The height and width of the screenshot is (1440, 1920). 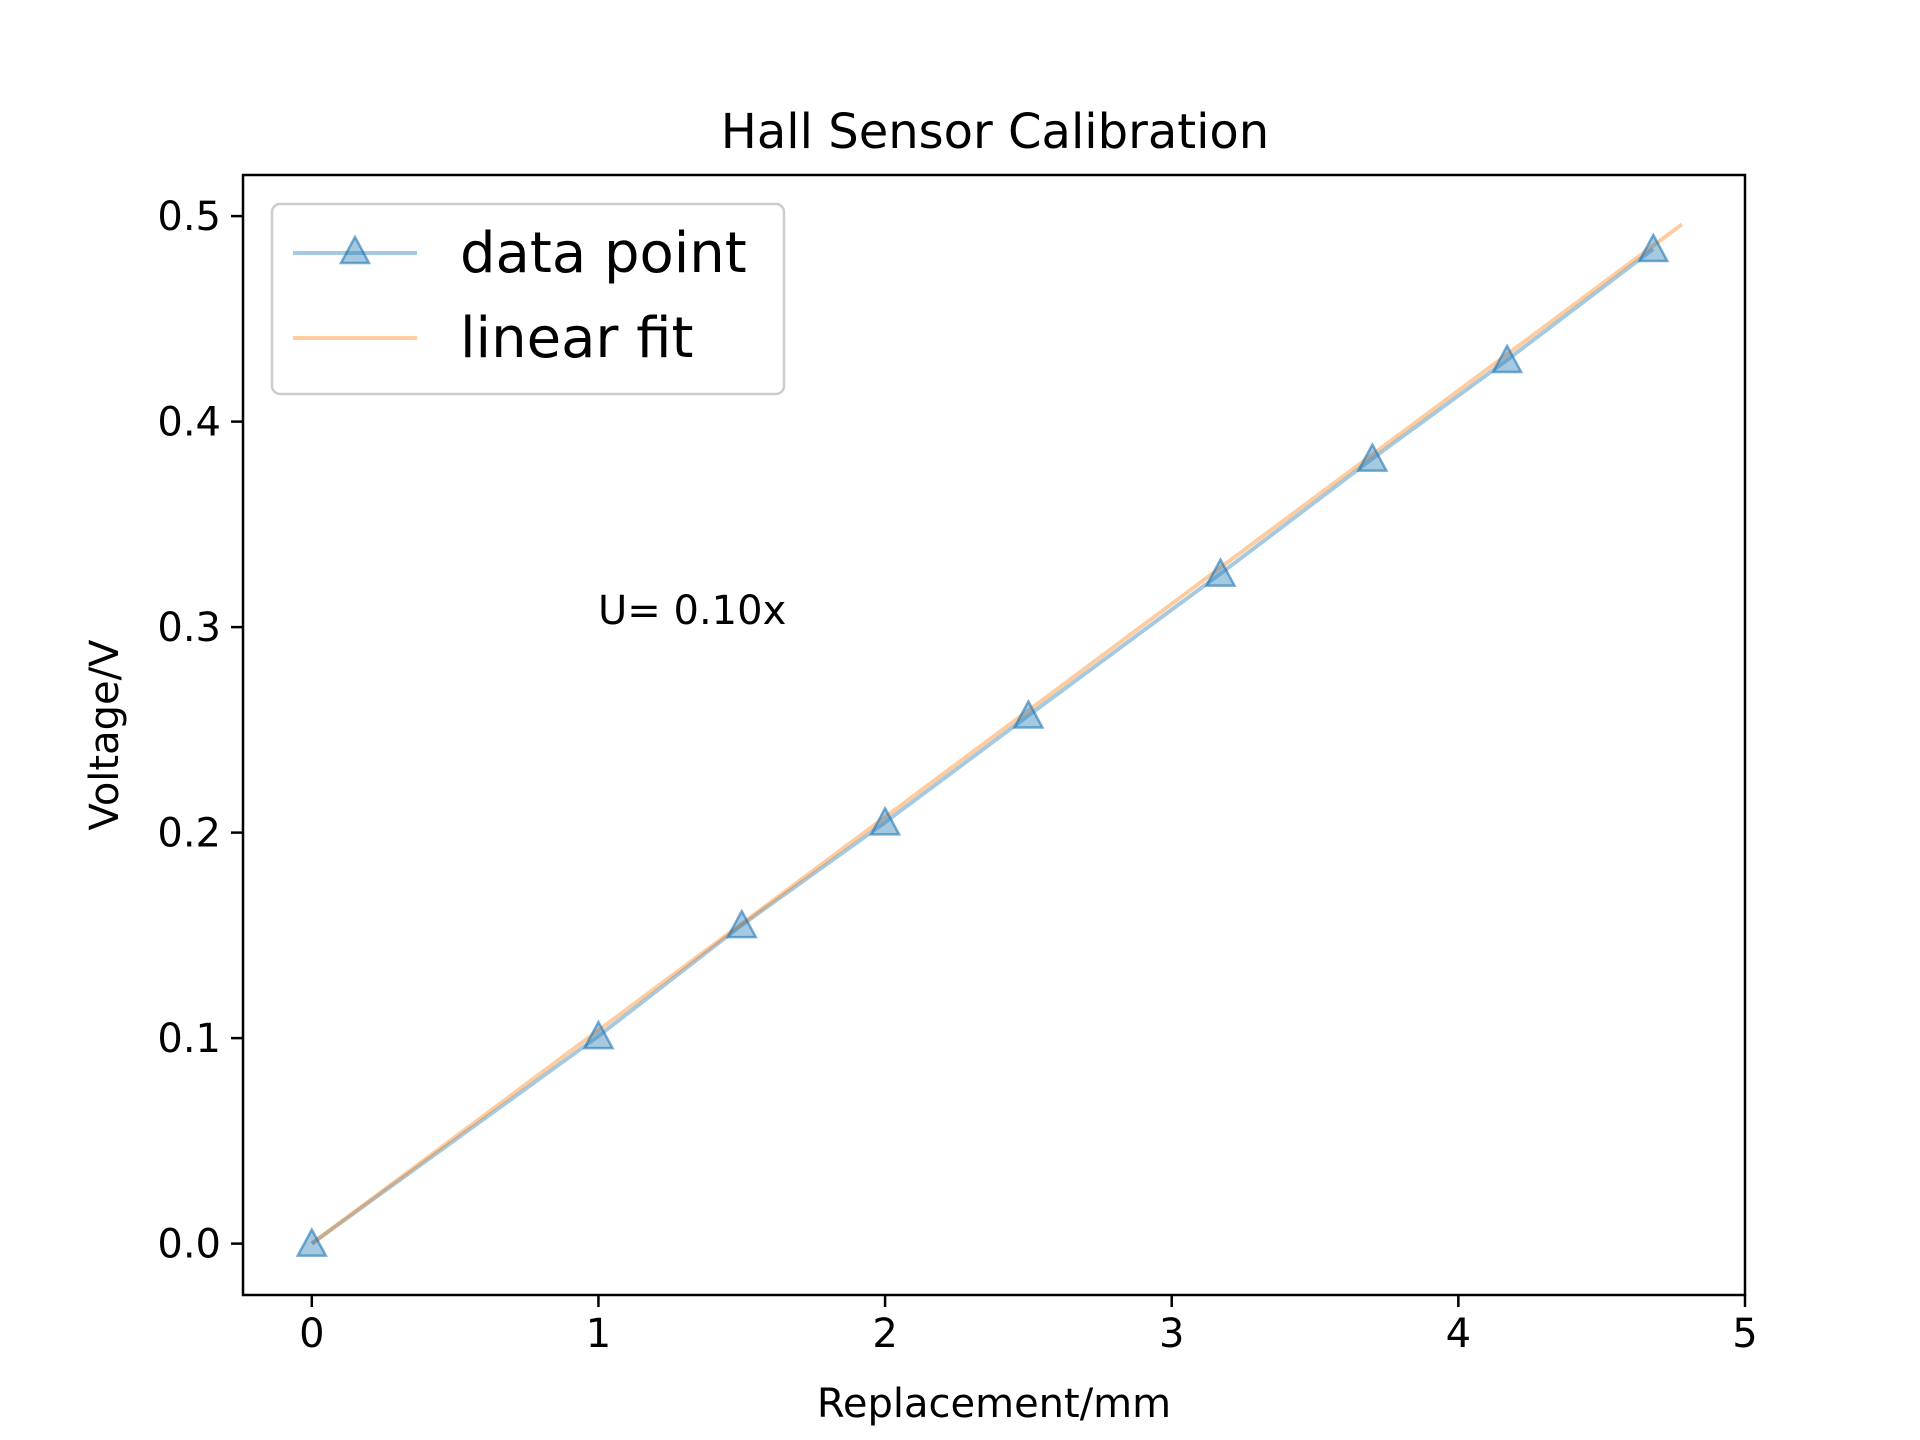 I want to click on fit-equation-annotation: U= 0.10x, so click(x=692, y=611).